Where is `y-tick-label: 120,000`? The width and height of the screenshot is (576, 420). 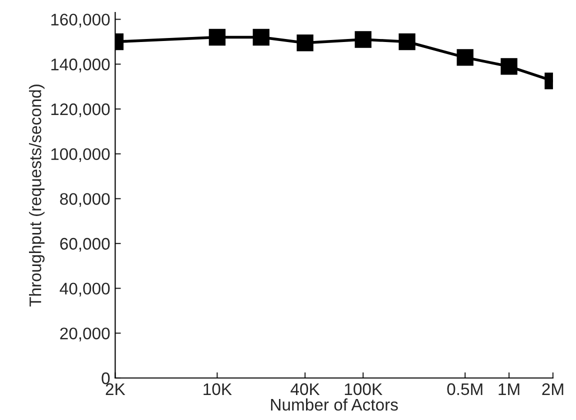 y-tick-label: 120,000 is located at coordinates (80, 110).